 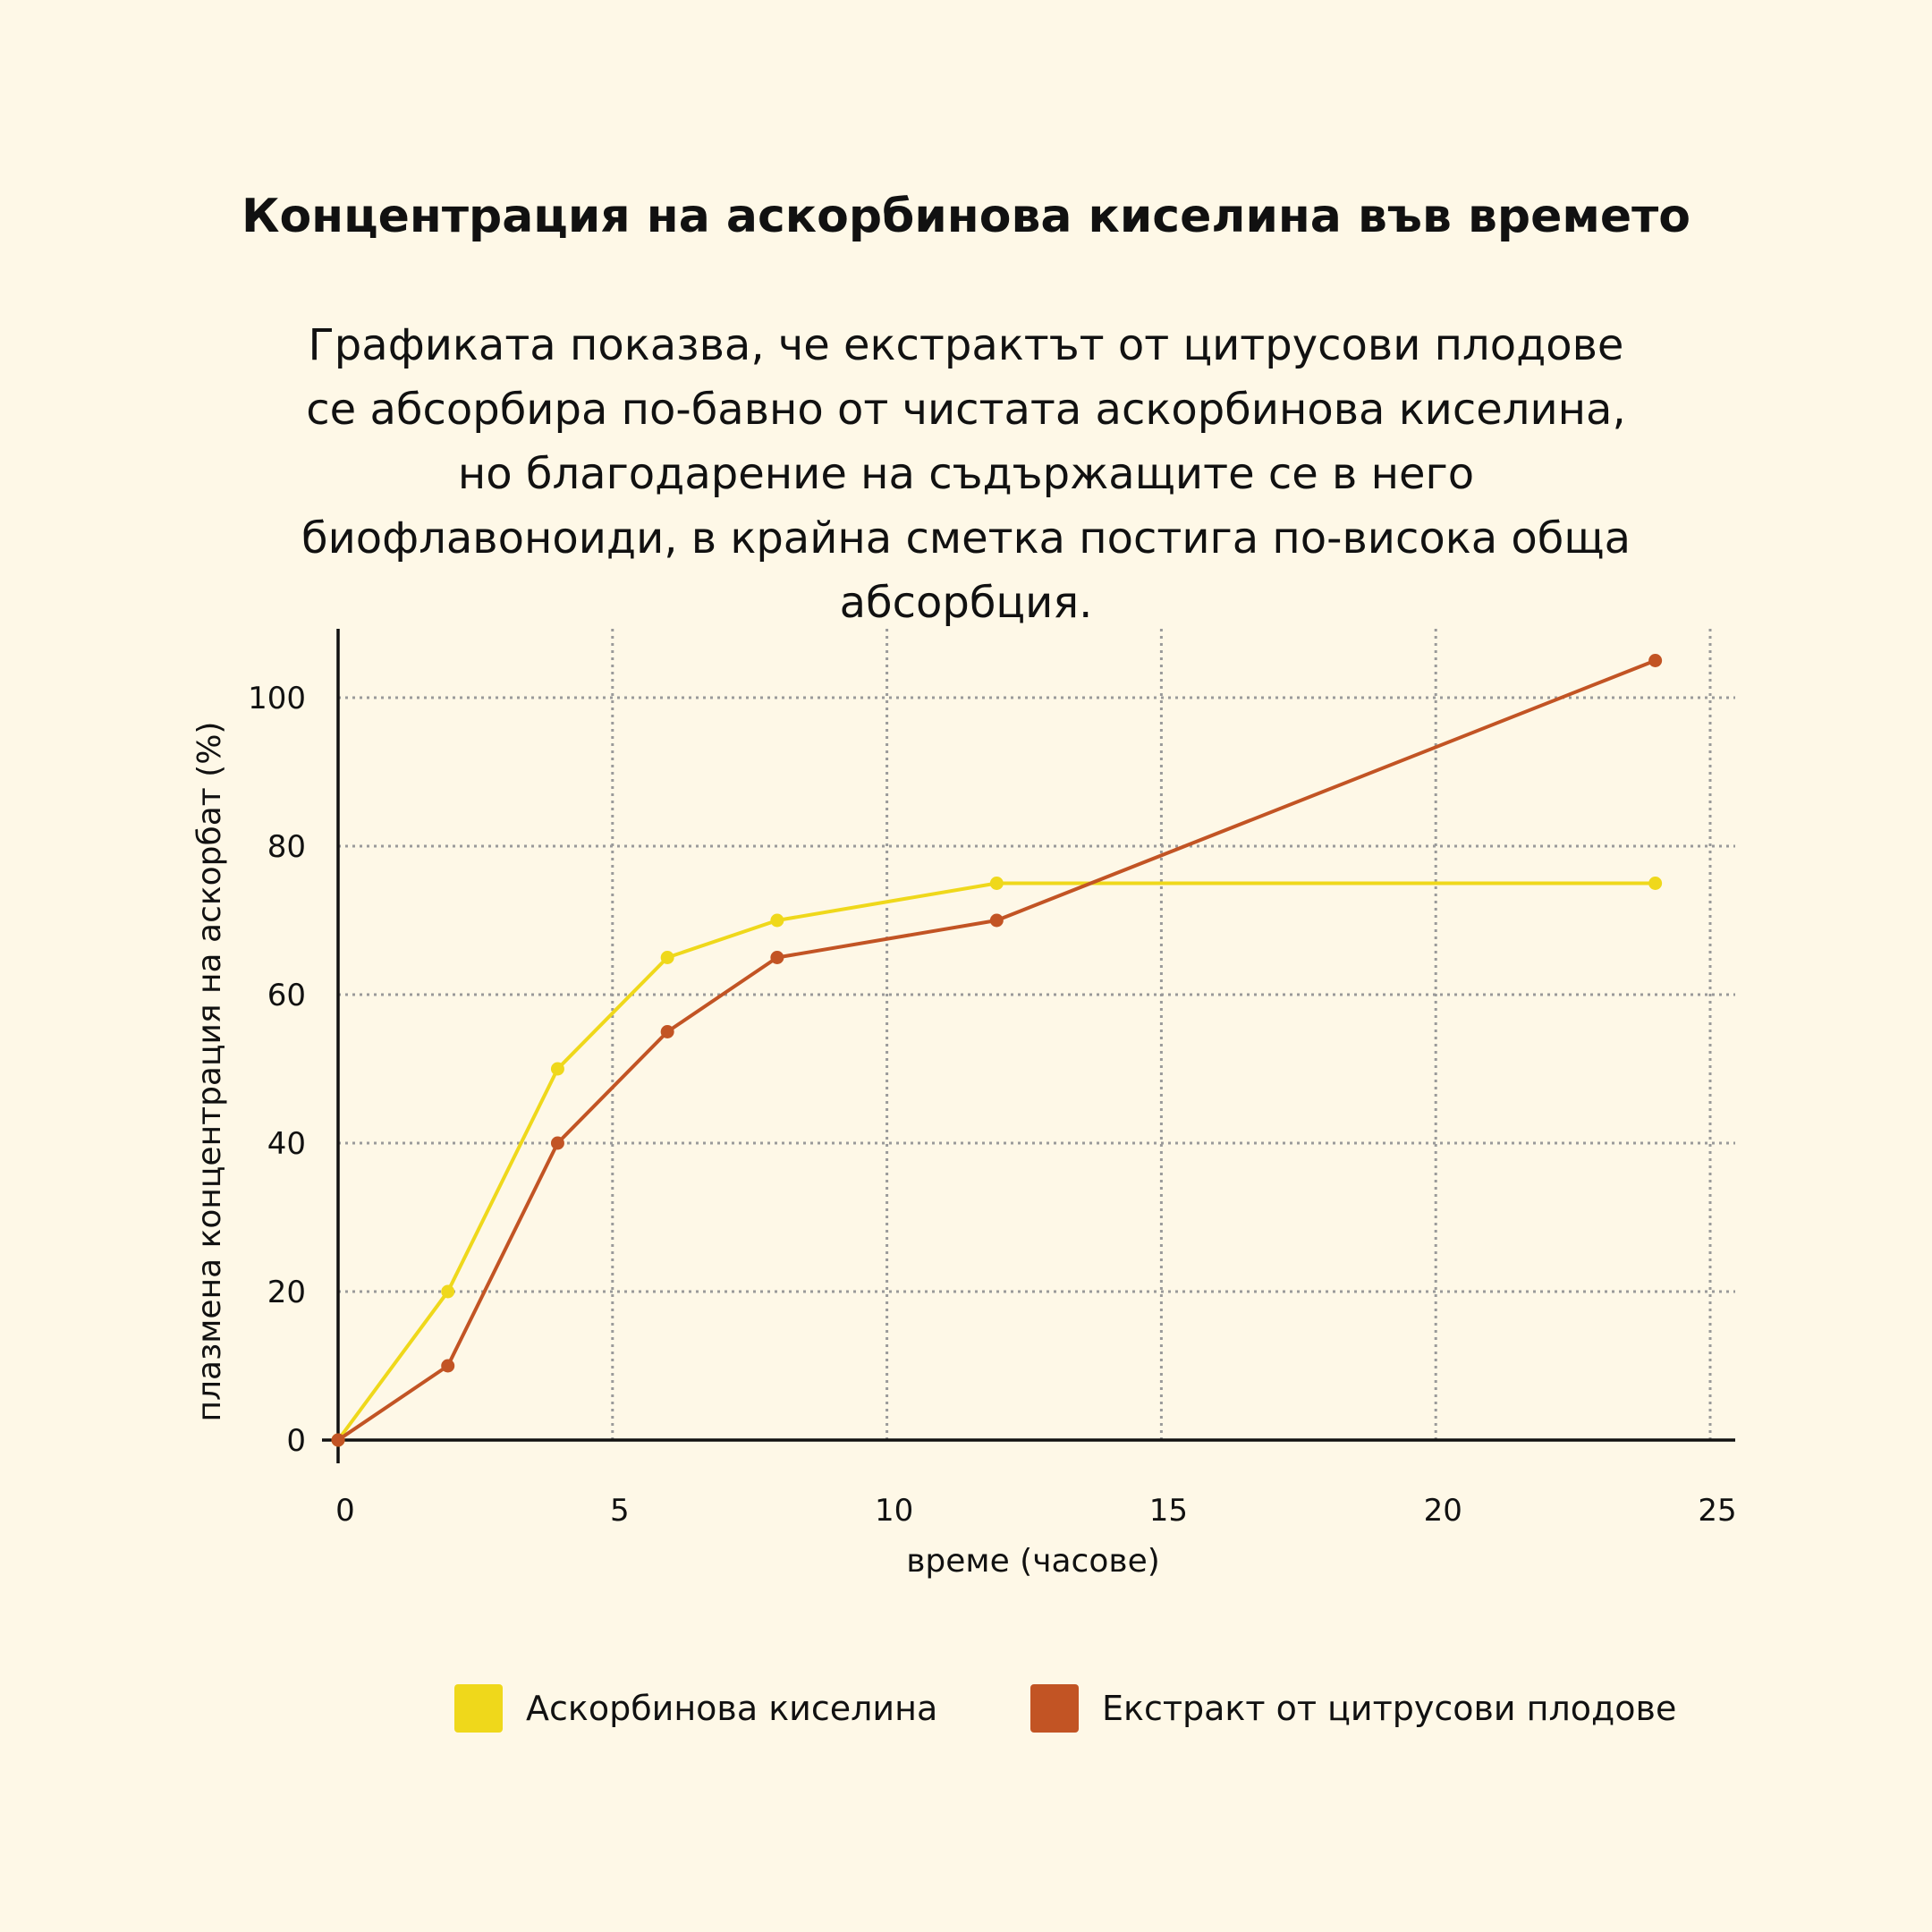 I want to click on legend-item-citrus-extract: Екстракт от цитрусови плодове, so click(x=1353, y=1708).